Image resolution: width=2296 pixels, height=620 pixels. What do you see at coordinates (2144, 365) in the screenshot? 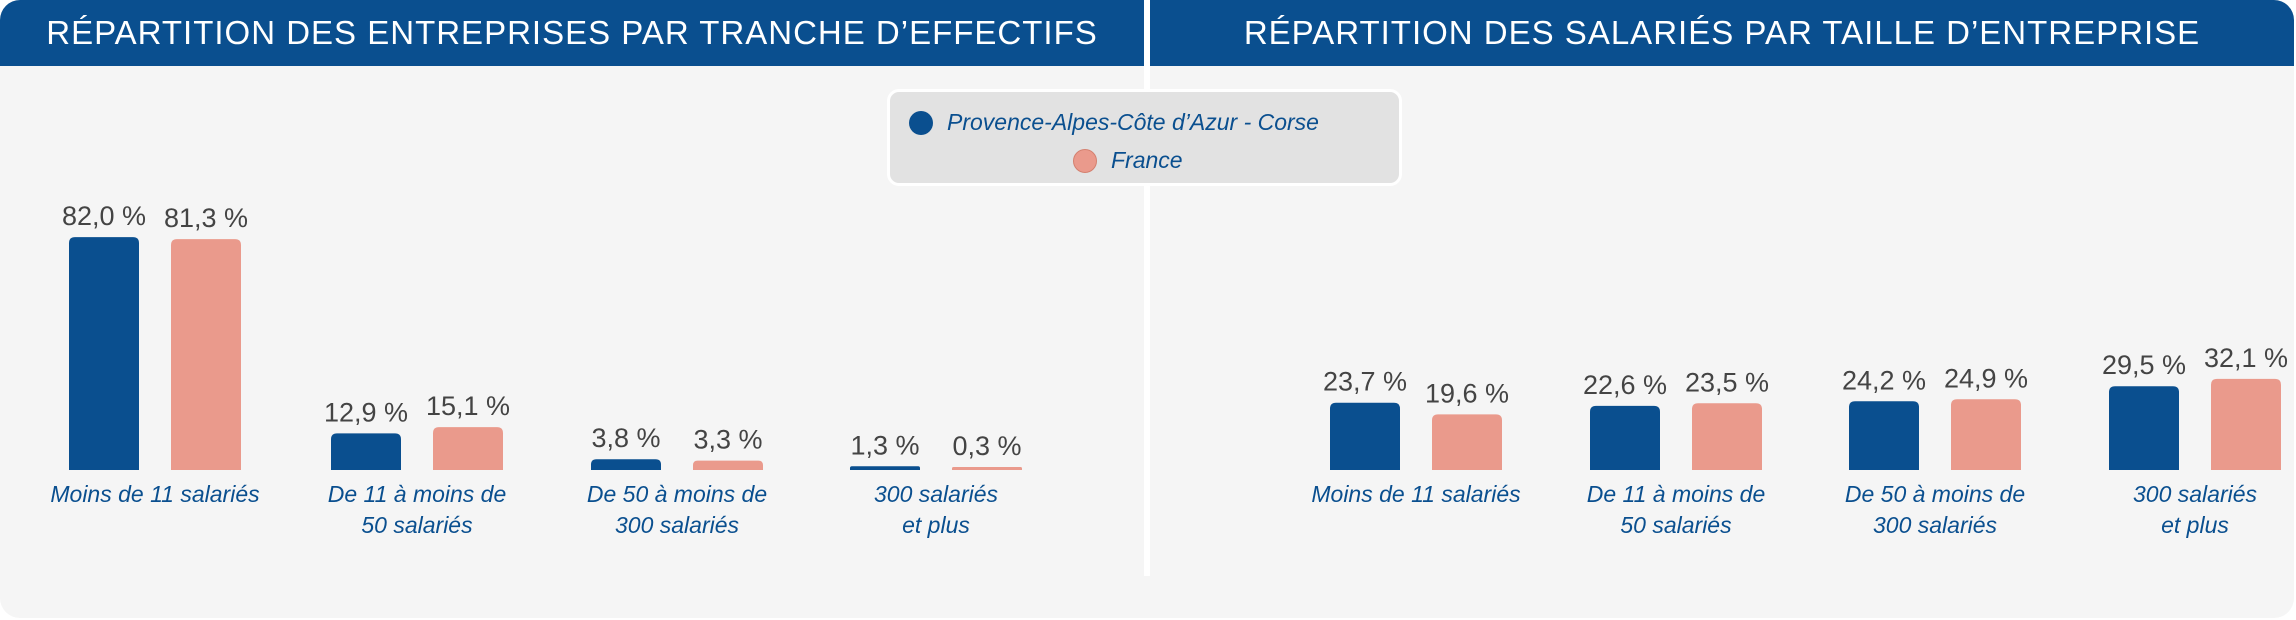
I see `value-label-employees-region-3: 29,5 %` at bounding box center [2144, 365].